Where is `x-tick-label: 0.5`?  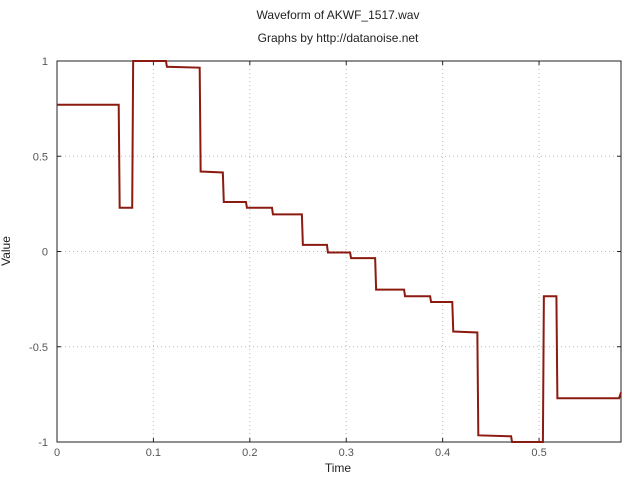 x-tick-label: 0.5 is located at coordinates (538, 453).